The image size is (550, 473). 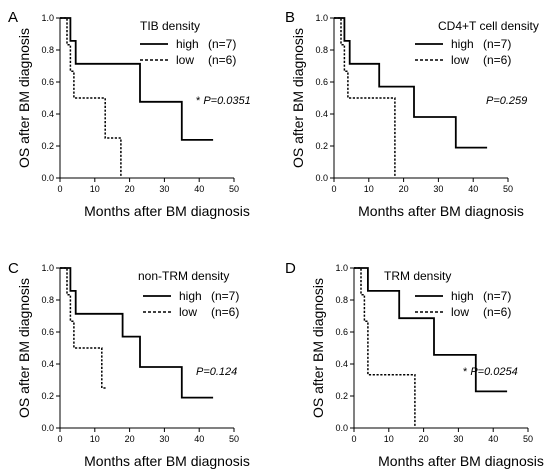 I want to click on p-value: * P=0.0254, so click(x=490, y=372).